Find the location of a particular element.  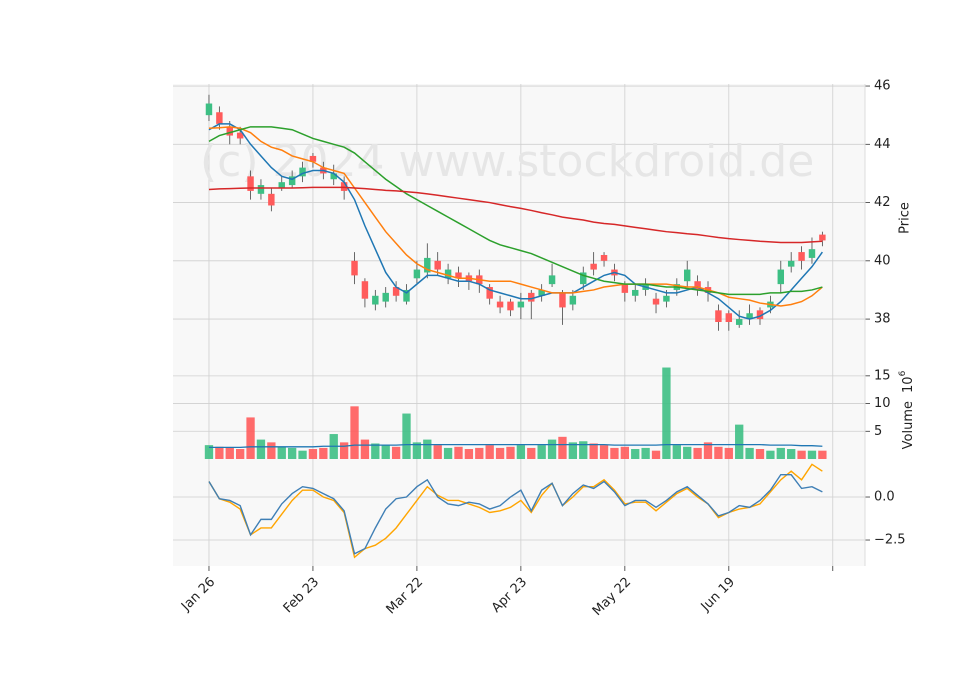

x-tick-label: Apr 23 is located at coordinates (509, 595).